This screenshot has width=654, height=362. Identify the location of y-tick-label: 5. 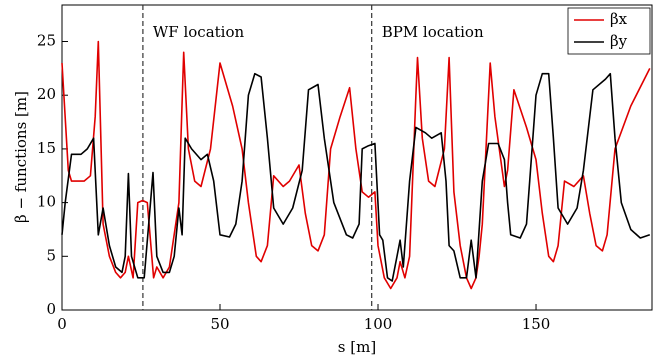
(51, 255).